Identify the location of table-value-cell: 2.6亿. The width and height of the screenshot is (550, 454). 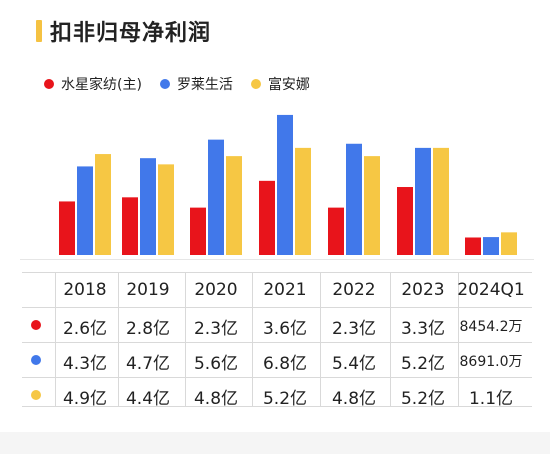
(85, 329).